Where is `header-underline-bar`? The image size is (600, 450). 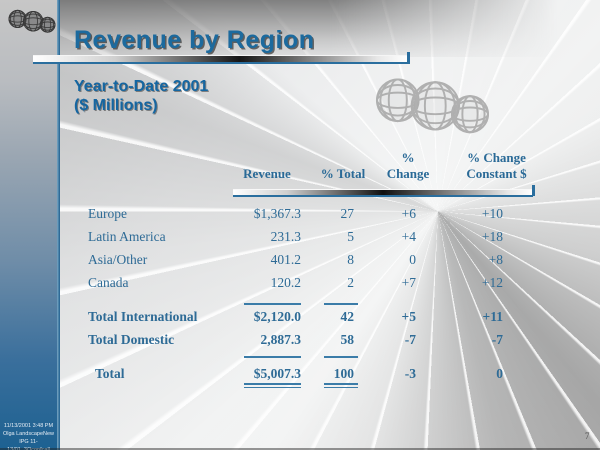
header-underline-bar is located at coordinates (384, 191).